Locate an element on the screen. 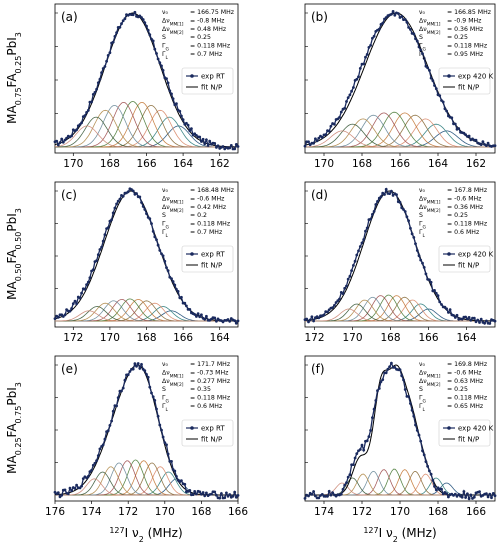  param-symbol: ν₀ is located at coordinates (165, 190).